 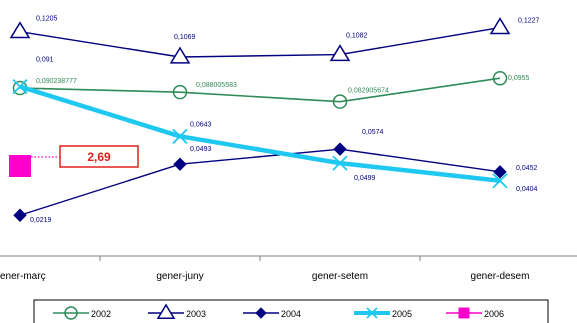 What do you see at coordinates (529, 21) in the screenshot?
I see `data-label: 0,1227` at bounding box center [529, 21].